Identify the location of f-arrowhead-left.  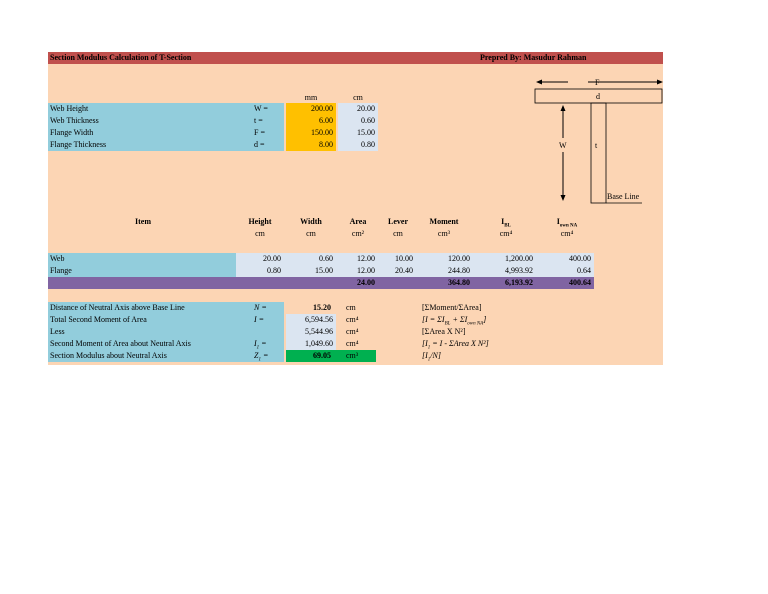
(539, 82).